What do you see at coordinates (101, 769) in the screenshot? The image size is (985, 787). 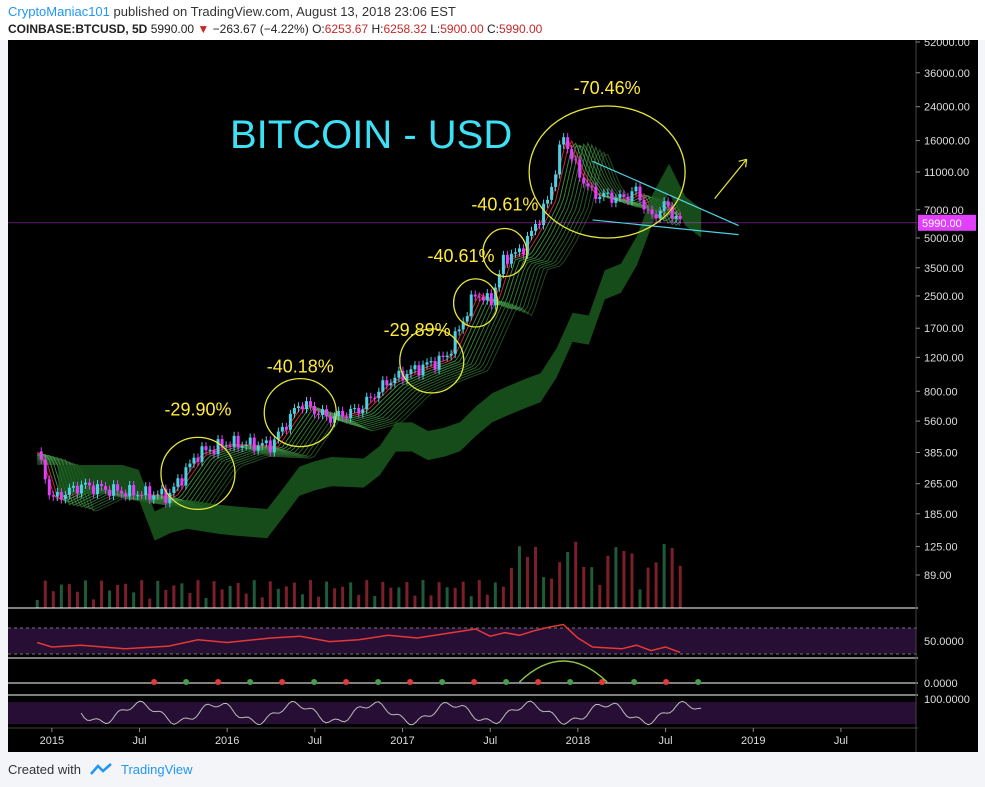 I see `tradingview-logo-icon` at bounding box center [101, 769].